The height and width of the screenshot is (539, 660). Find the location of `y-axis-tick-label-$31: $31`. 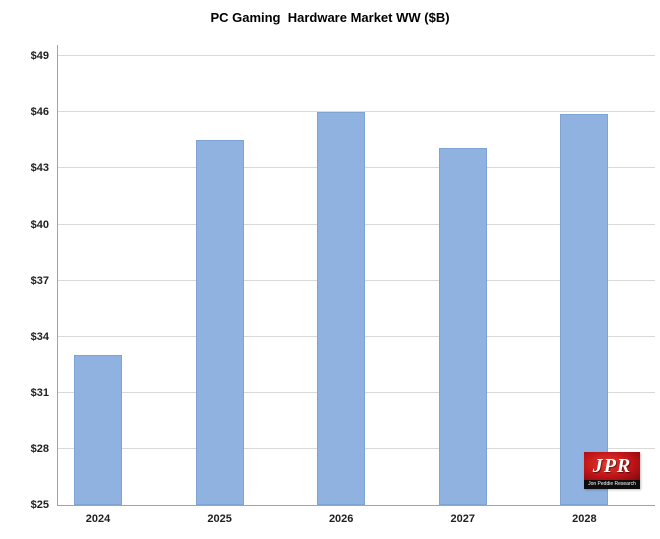

y-axis-tick-label-$31: $31 is located at coordinates (39, 392).